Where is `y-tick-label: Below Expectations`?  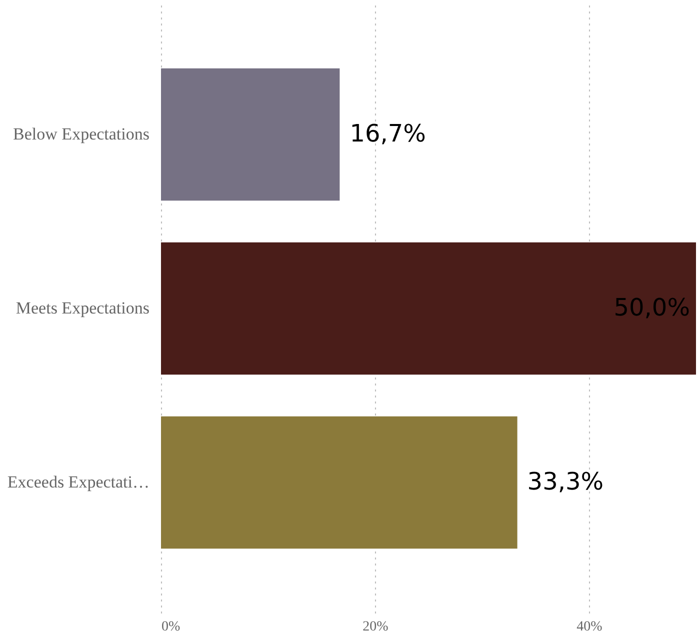
y-tick-label: Below Expectations is located at coordinates (81, 134).